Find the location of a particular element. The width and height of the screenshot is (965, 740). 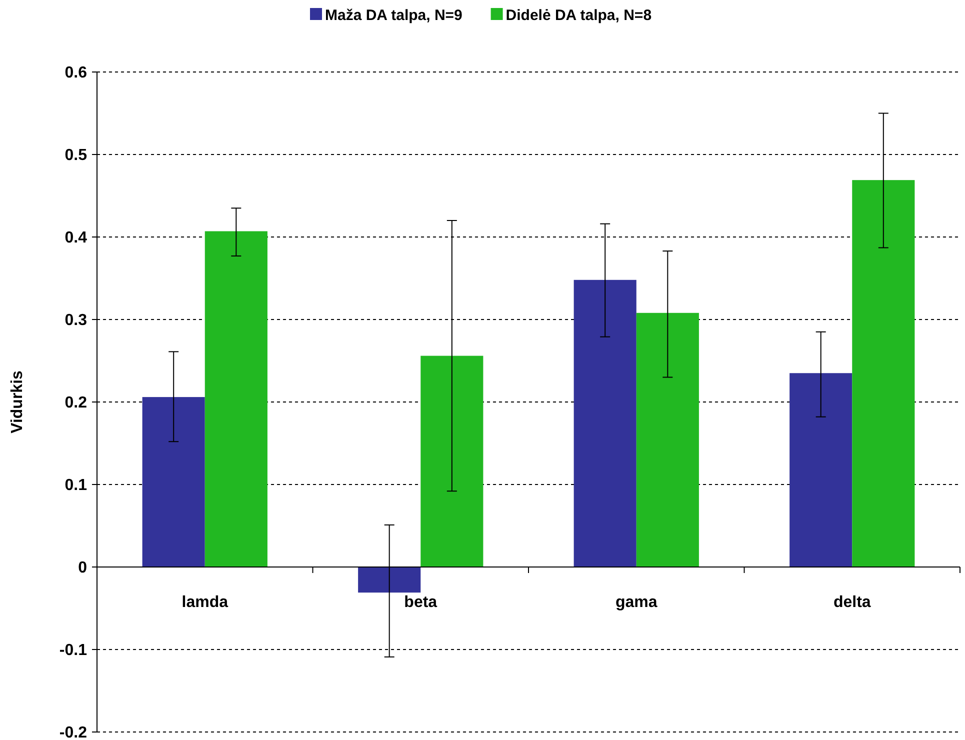

y-tick-label: -0.2 is located at coordinates (73, 732).